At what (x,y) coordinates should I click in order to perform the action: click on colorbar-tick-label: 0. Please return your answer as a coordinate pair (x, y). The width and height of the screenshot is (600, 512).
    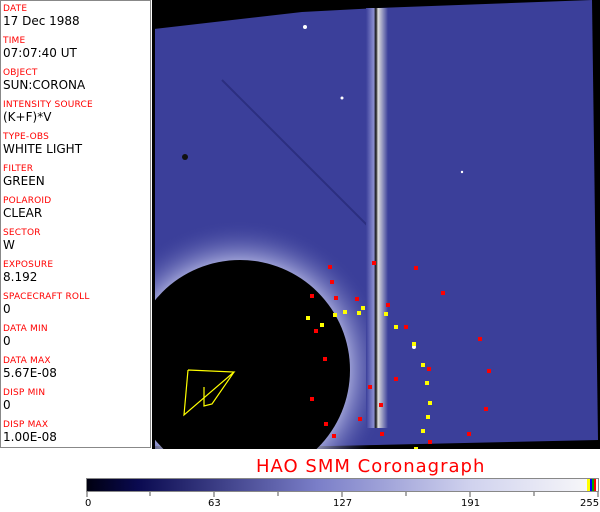
    Looking at the image, I should click on (88, 503).